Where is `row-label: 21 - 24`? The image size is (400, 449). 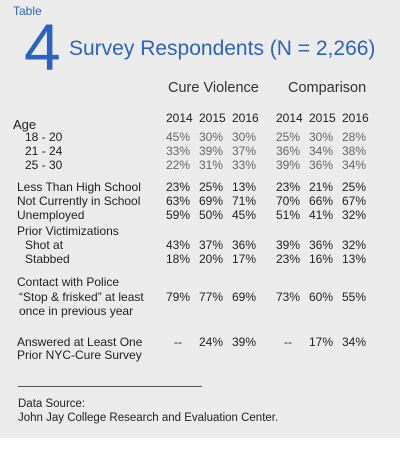 row-label: 21 - 24 is located at coordinates (44, 151).